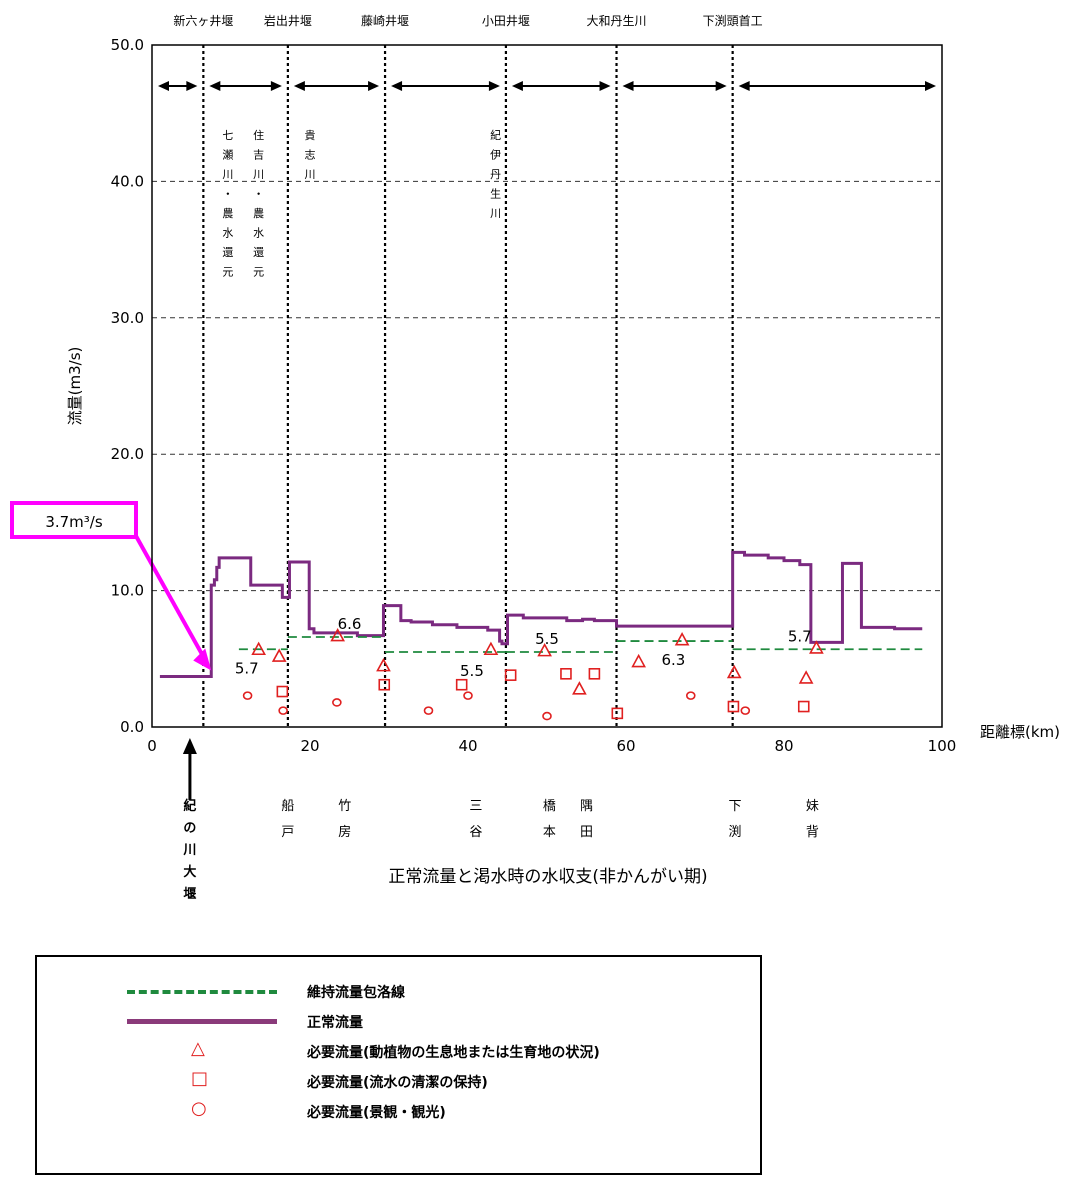 This screenshot has width=1087, height=1188. Describe the element at coordinates (127, 454) in the screenshot. I see `y-tick-label: 20.0` at that location.